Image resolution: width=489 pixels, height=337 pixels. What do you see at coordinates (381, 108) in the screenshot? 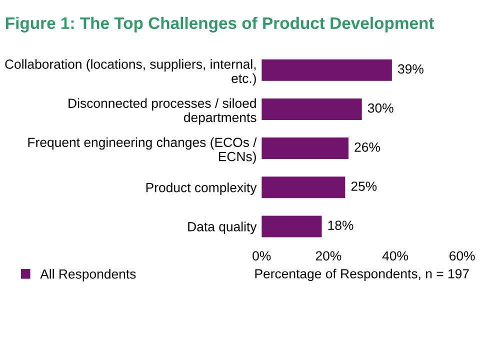
I see `data-label: 30%` at bounding box center [381, 108].